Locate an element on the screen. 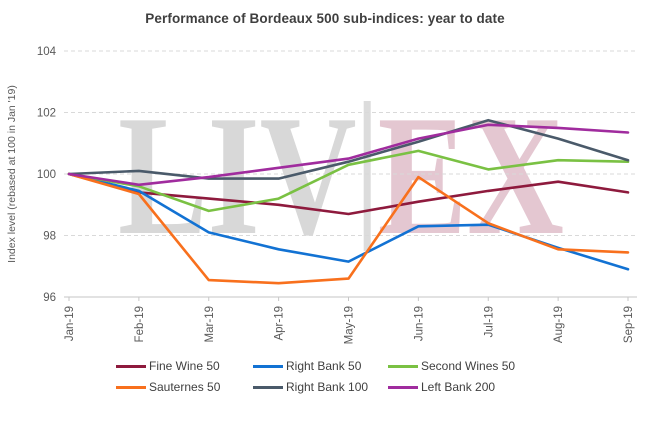 The image size is (650, 421). x-tick-label: Sep-19 is located at coordinates (629, 324).